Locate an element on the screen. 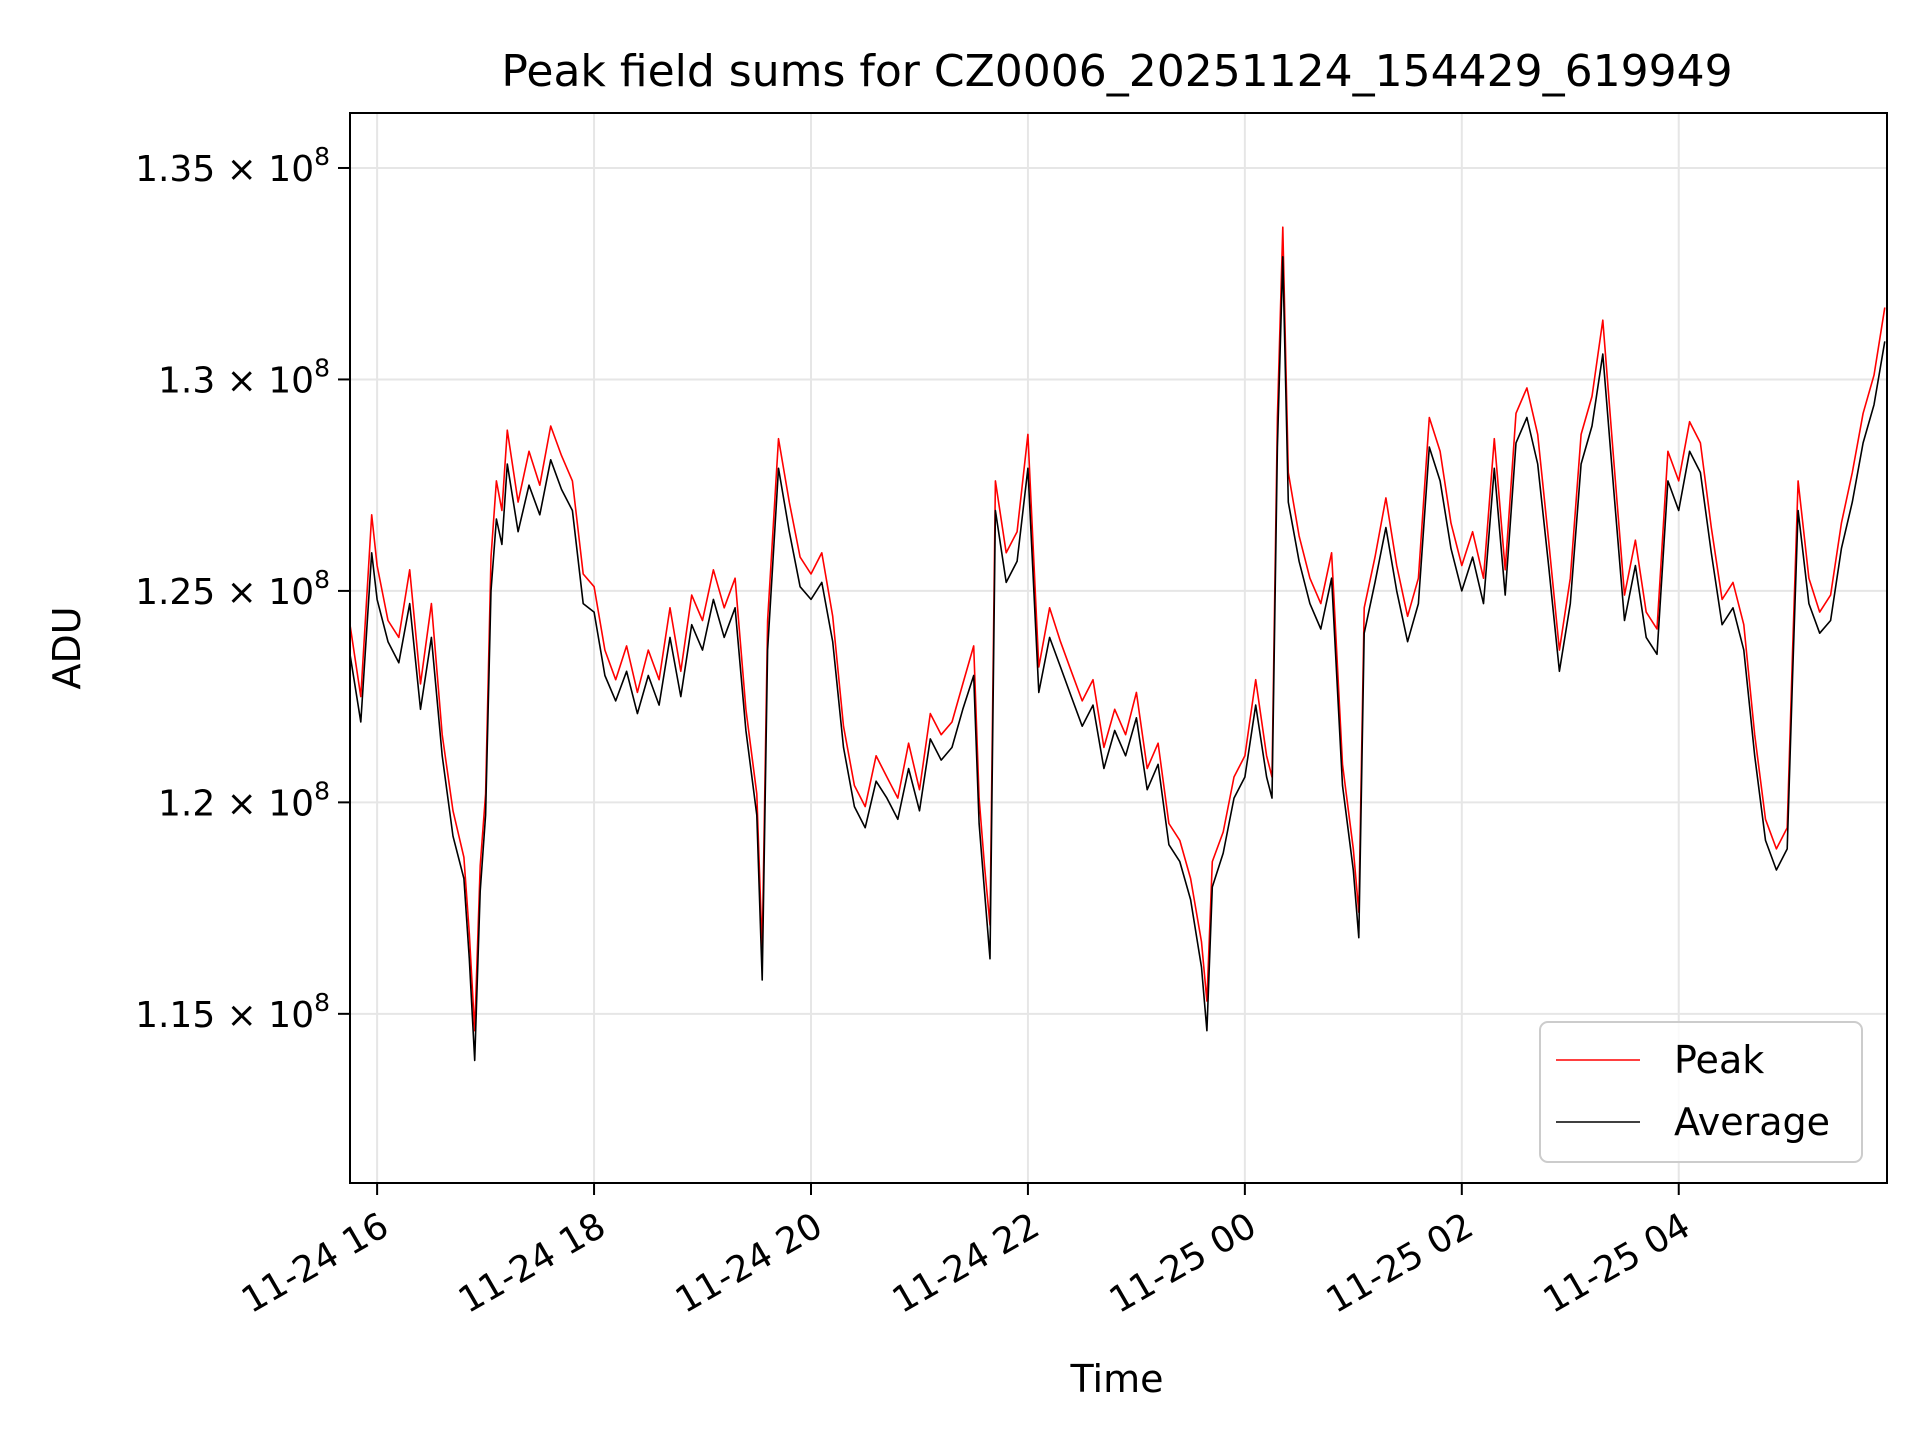 The image size is (1920, 1440). y-tick-label: 1.25 × 108 is located at coordinates (232, 589).